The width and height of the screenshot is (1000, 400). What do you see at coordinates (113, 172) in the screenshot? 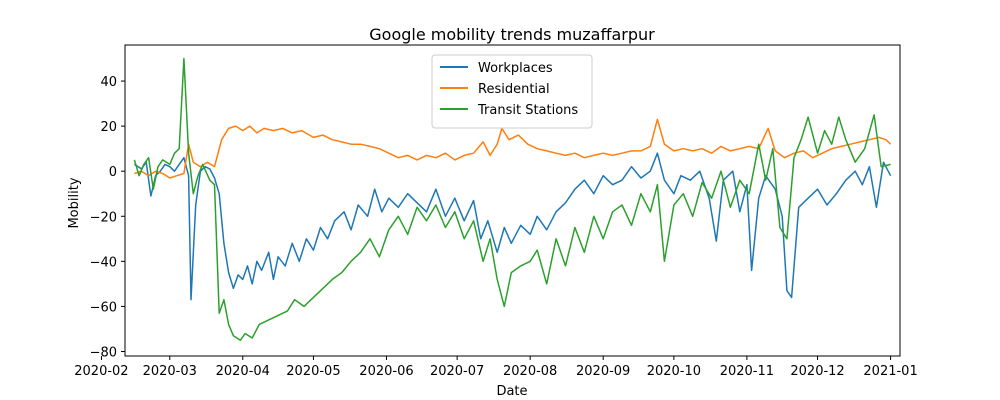
I see `y-tick-label: 0` at bounding box center [113, 172].